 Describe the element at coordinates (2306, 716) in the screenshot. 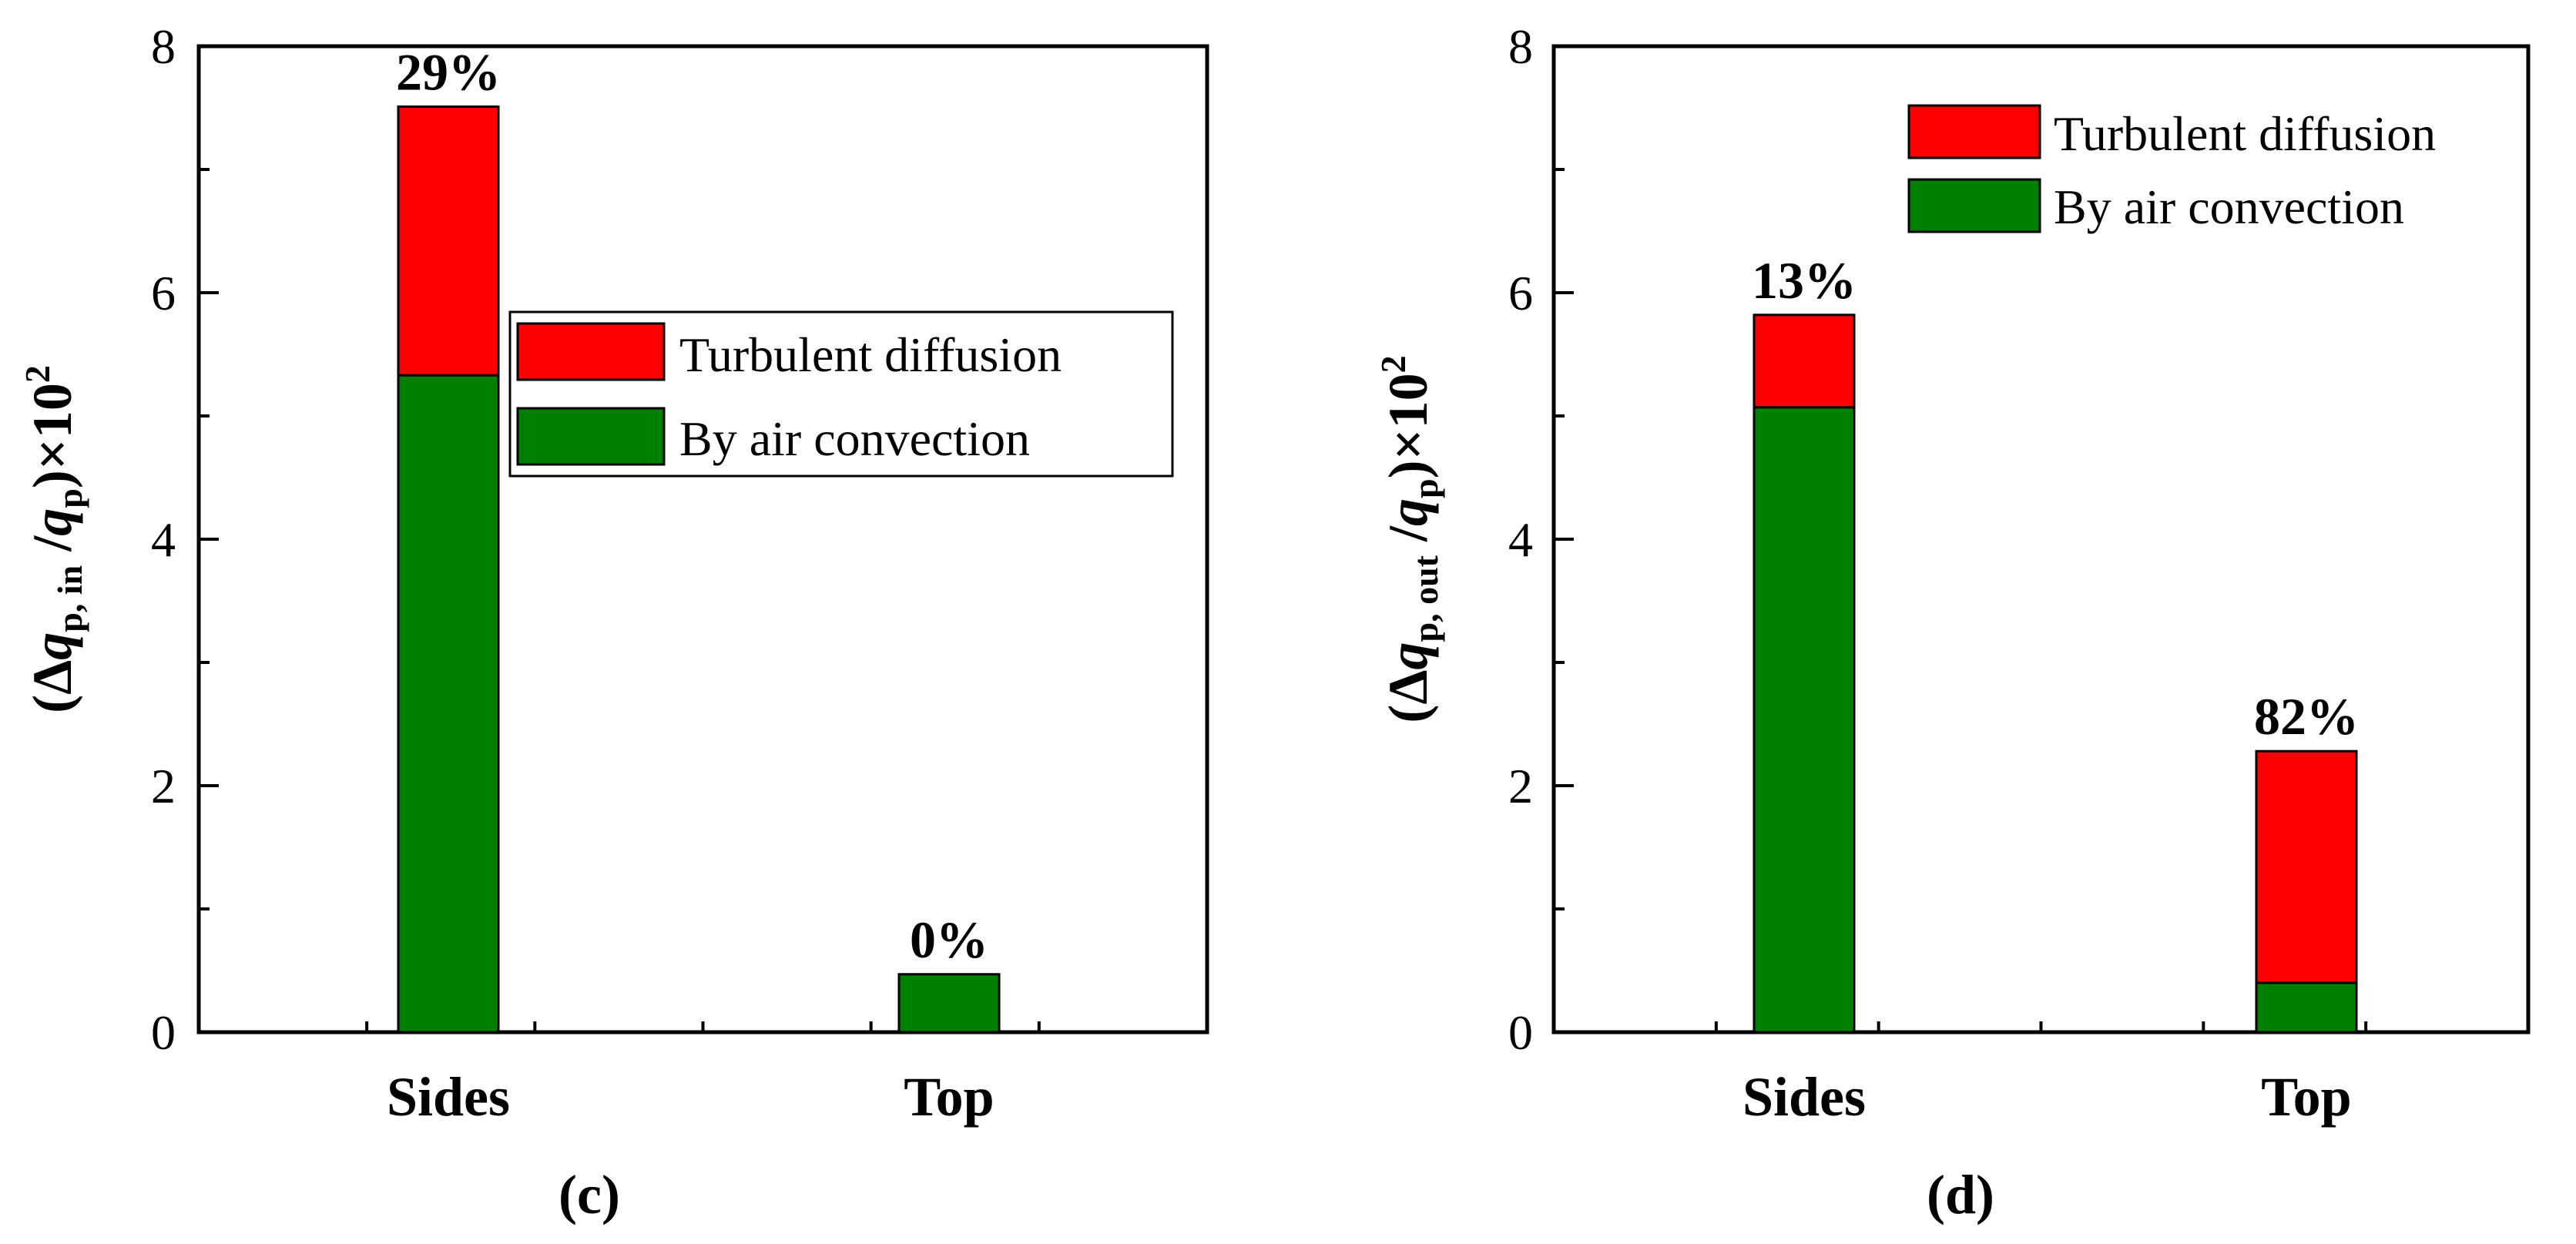

I see `bar-percent-label: 82%` at that location.